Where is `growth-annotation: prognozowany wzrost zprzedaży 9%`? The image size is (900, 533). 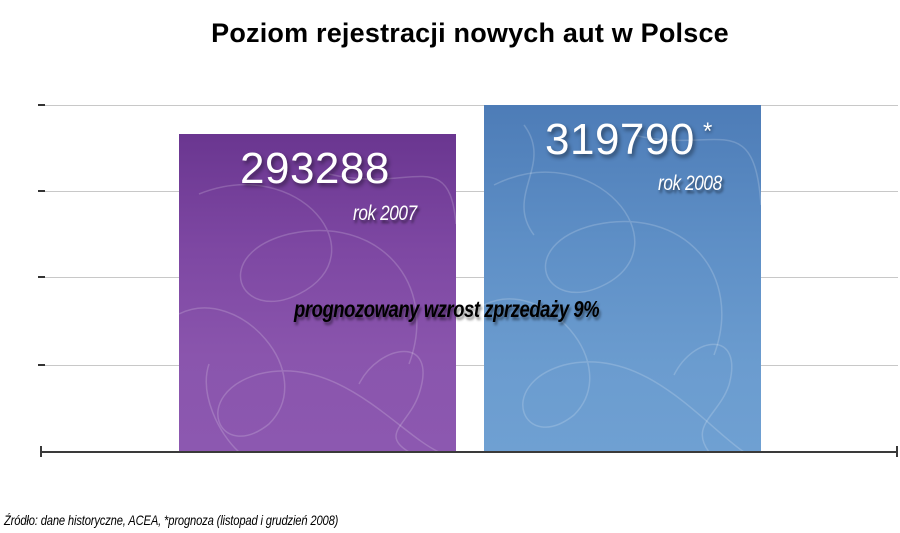
growth-annotation: prognozowany wzrost zprzedaży 9% is located at coordinates (447, 309).